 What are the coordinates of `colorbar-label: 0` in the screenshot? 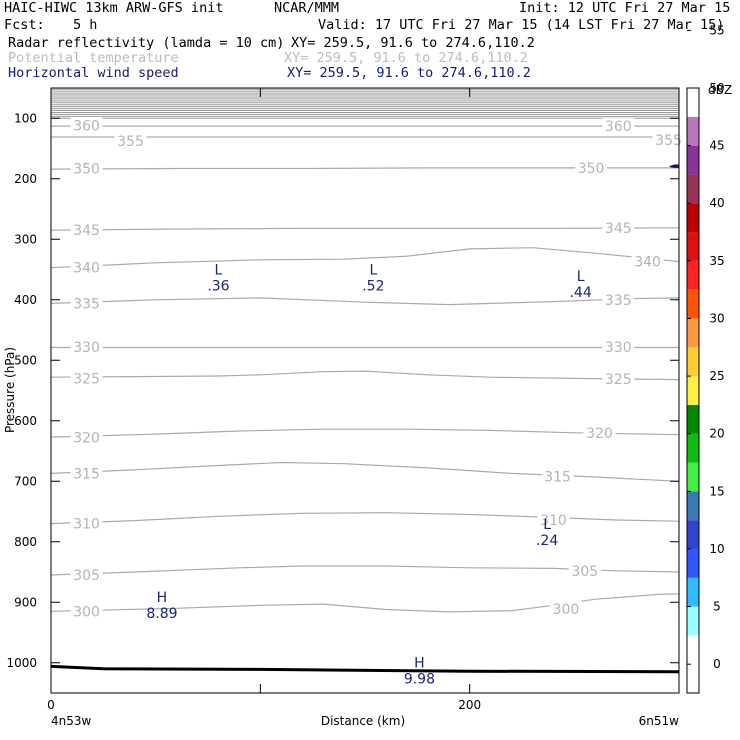 It's located at (717, 664).